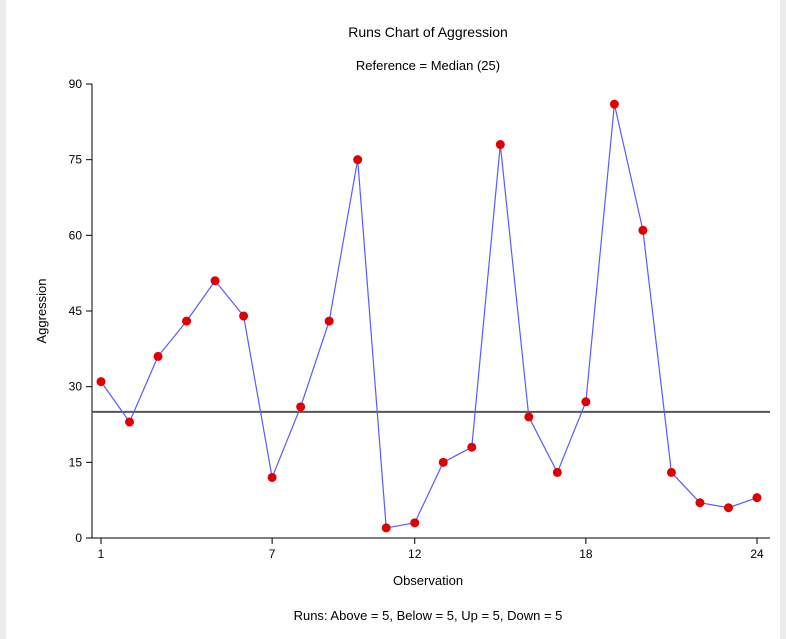 This screenshot has width=786, height=639. I want to click on x-tick-label: 24, so click(757, 554).